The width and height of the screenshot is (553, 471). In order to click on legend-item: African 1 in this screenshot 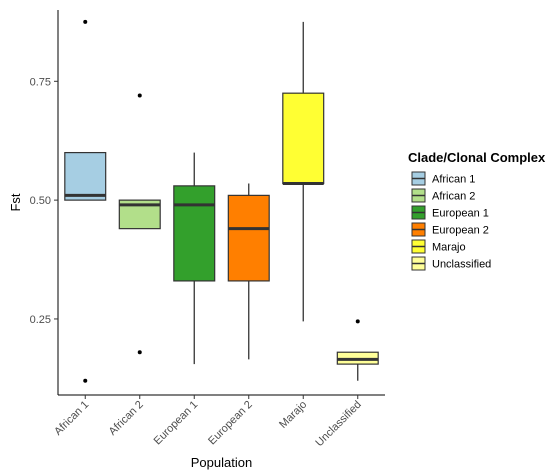, I will do `click(443, 178)`.